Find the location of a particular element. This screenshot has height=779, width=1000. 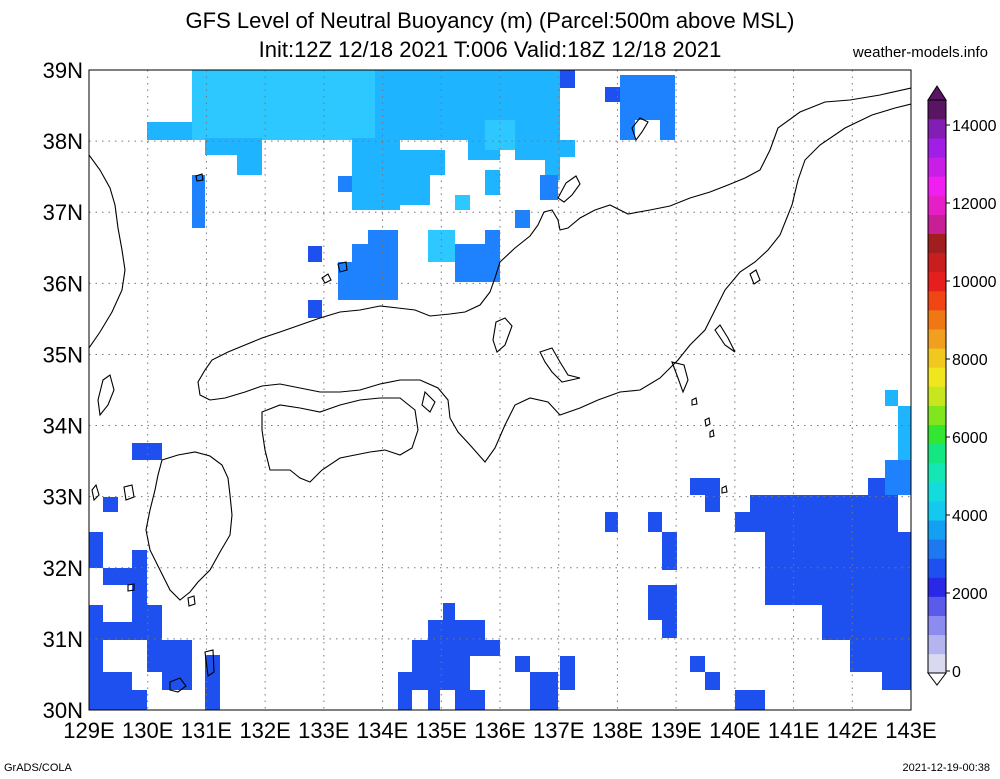

source-credit: weather-models.info is located at coordinates (920, 52).